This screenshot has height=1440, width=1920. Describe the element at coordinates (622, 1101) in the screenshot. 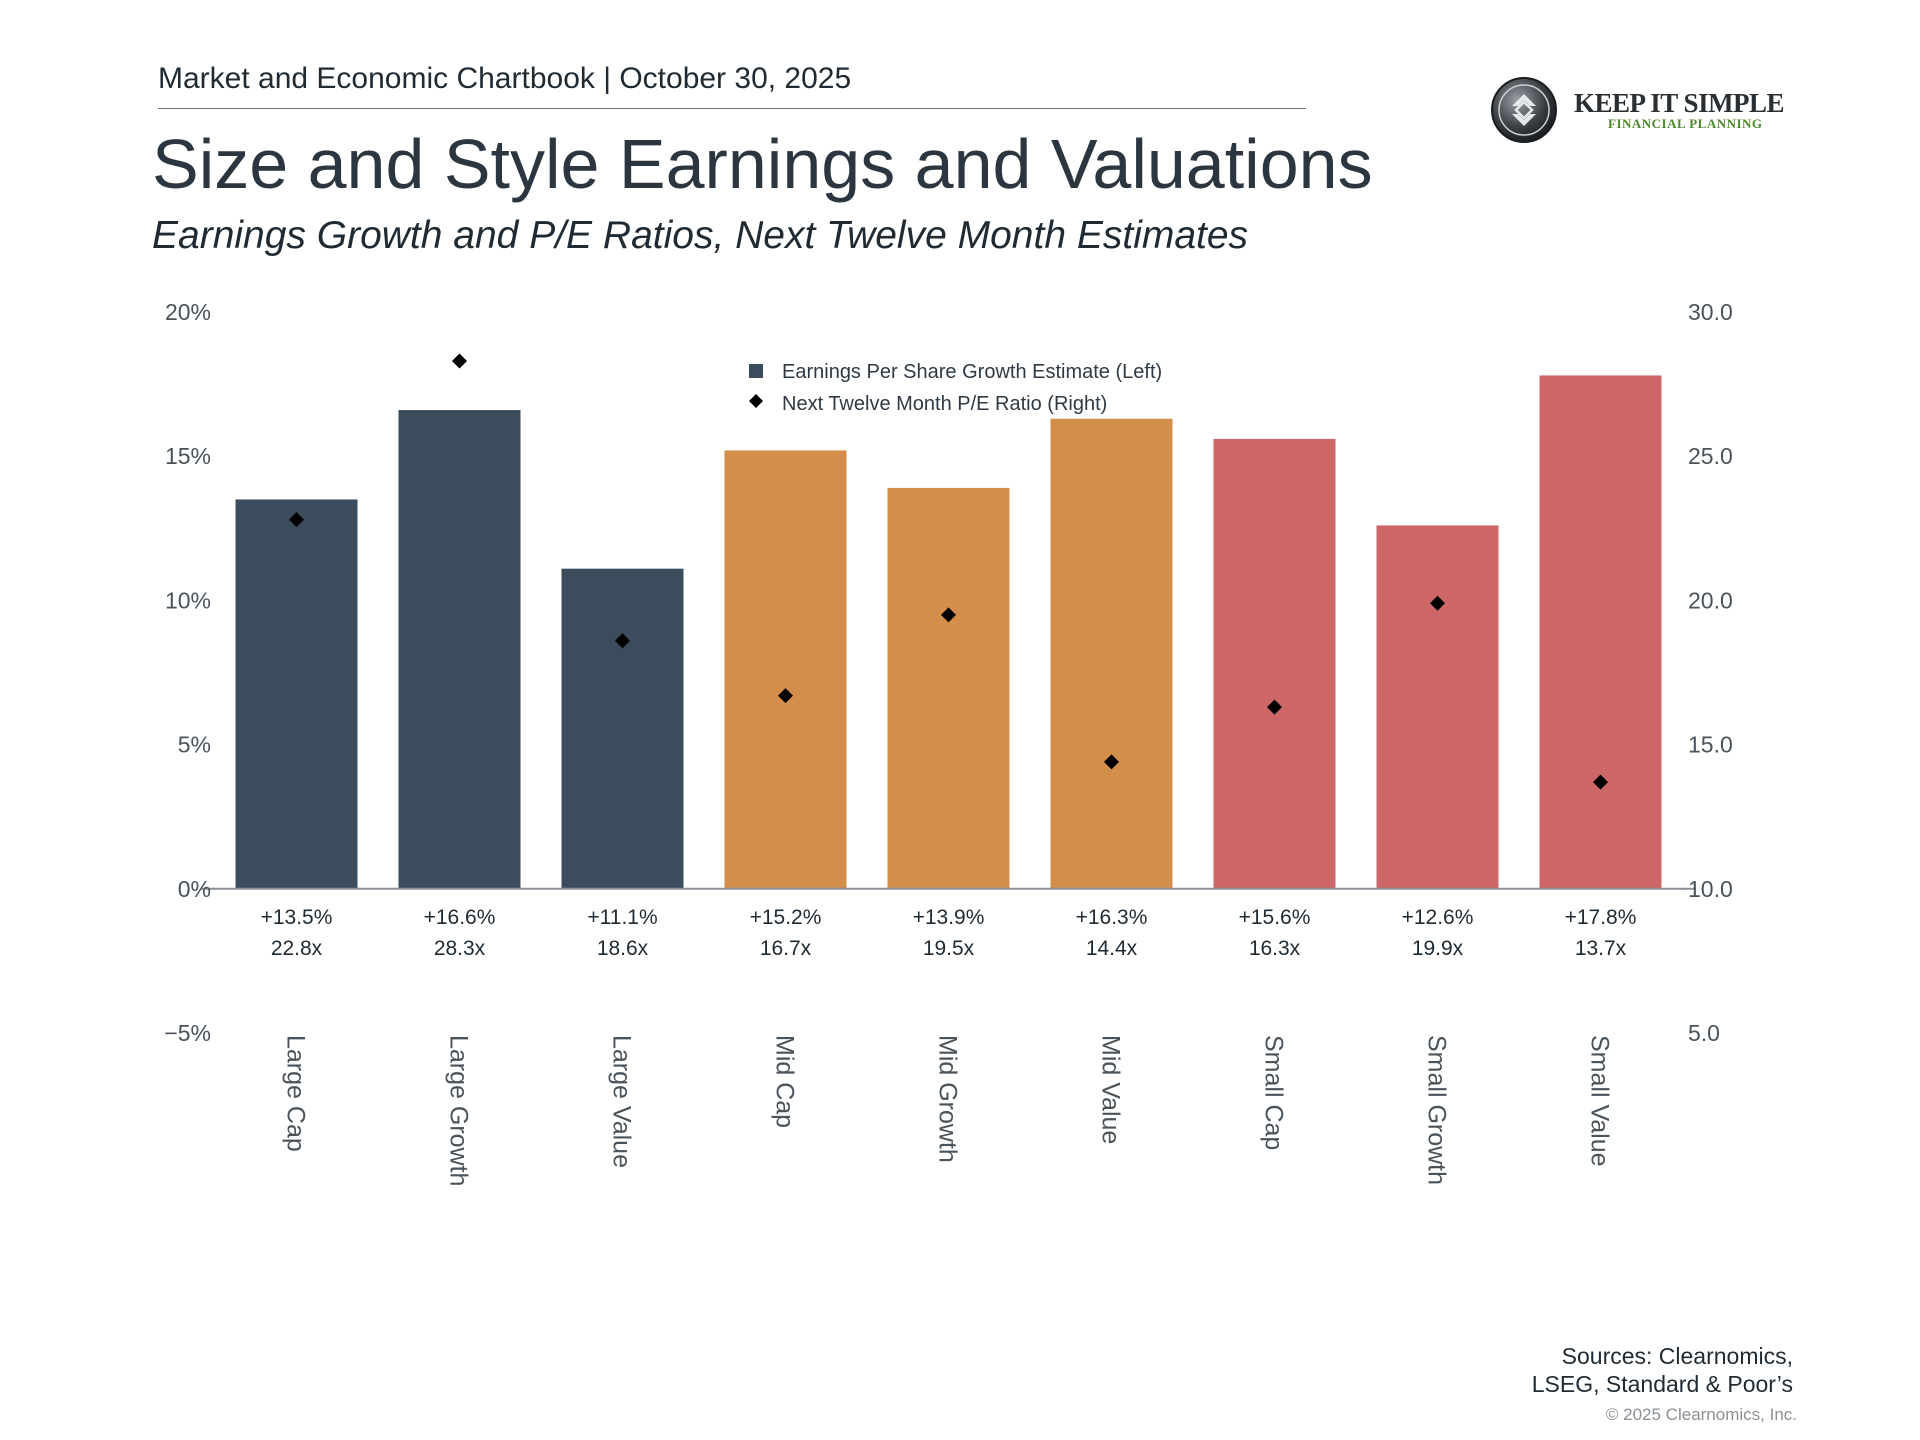

I see `category-label: Large Value` at that location.